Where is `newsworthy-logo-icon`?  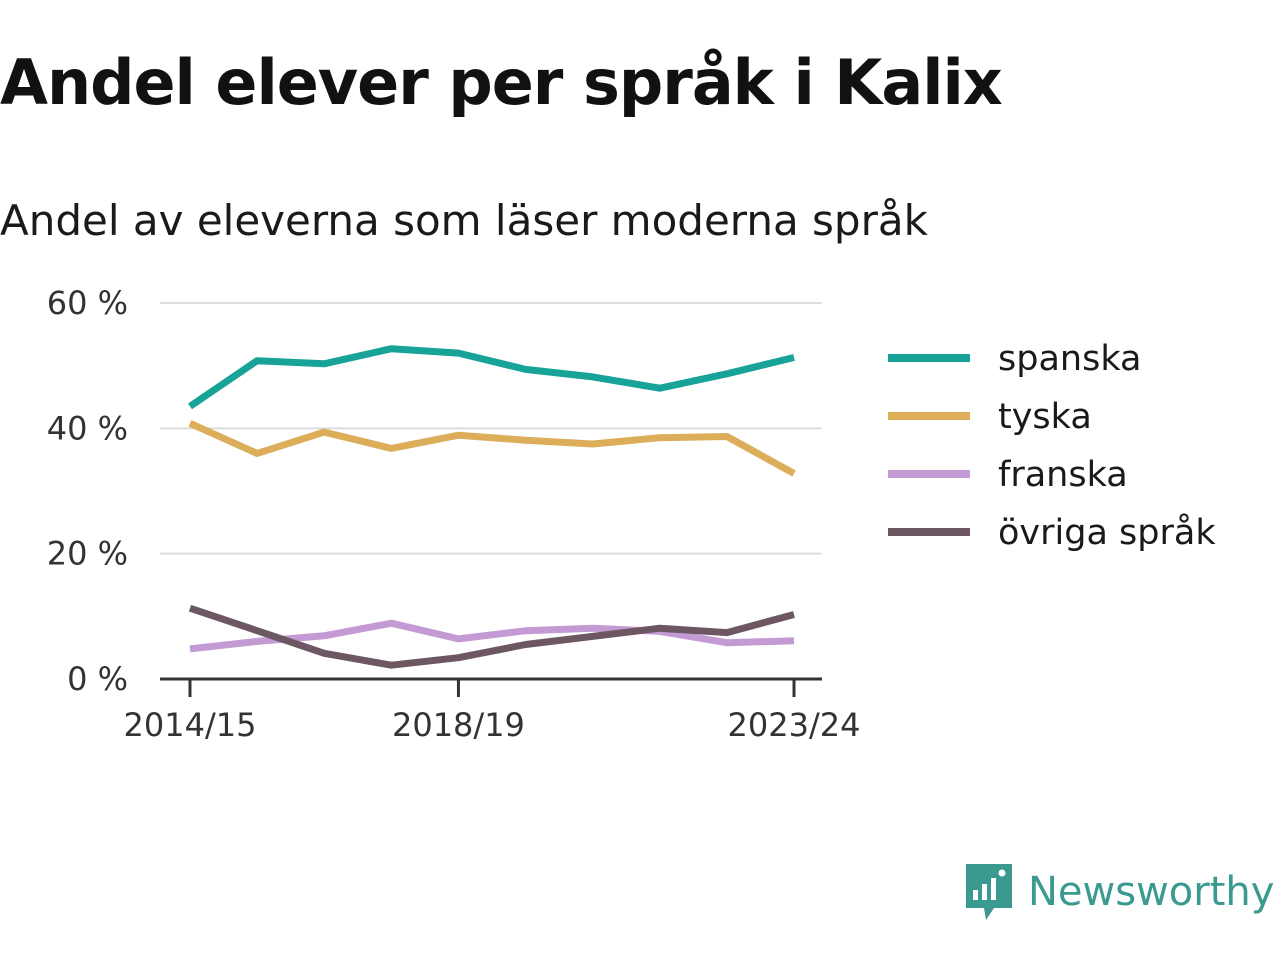
newsworthy-logo-icon is located at coordinates (989, 892).